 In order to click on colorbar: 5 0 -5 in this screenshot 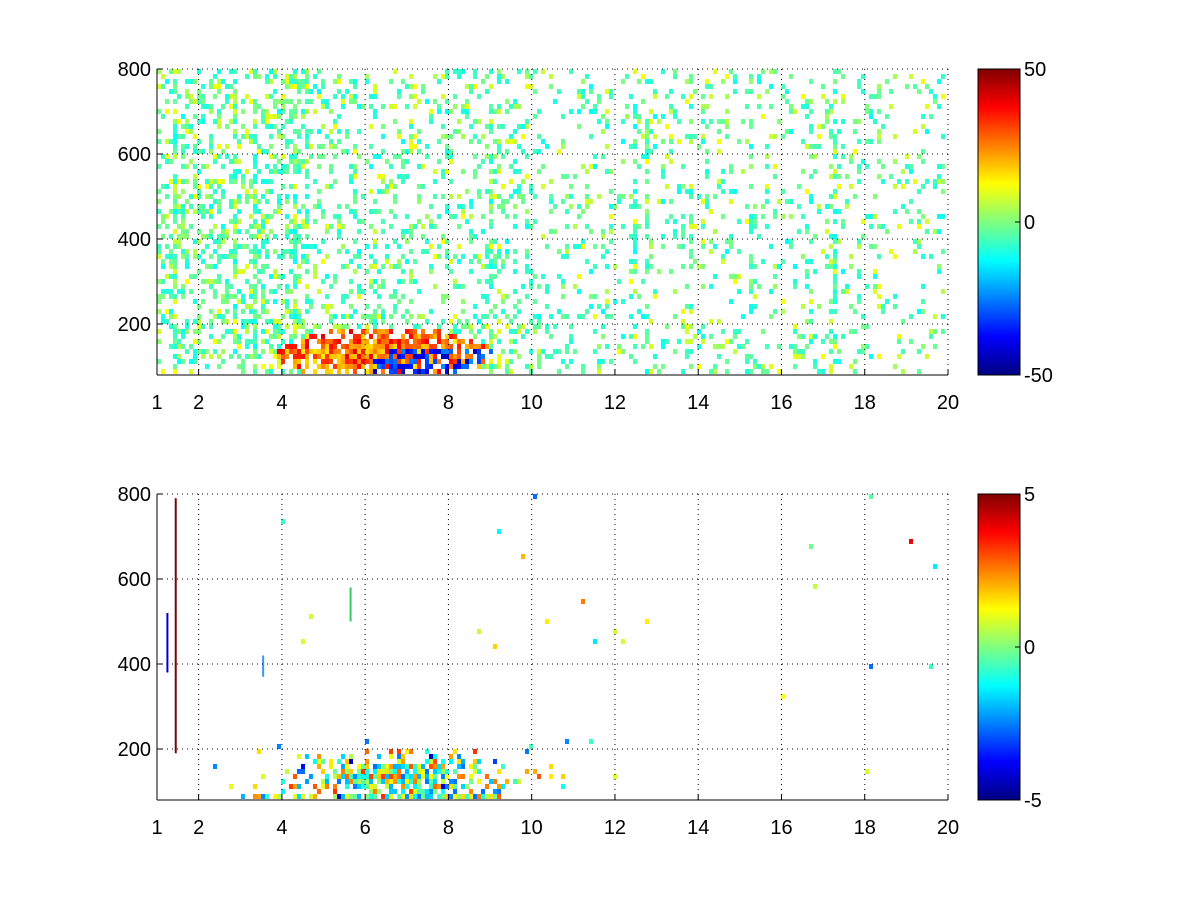, I will do `click(1009, 648)`.